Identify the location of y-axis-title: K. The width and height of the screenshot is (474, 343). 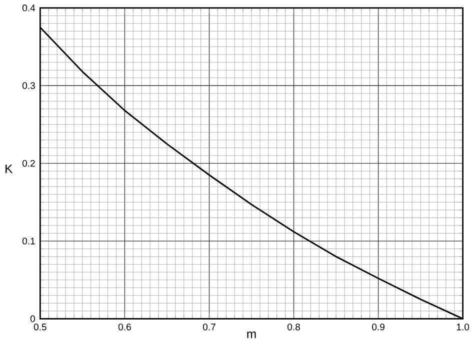
(9, 169).